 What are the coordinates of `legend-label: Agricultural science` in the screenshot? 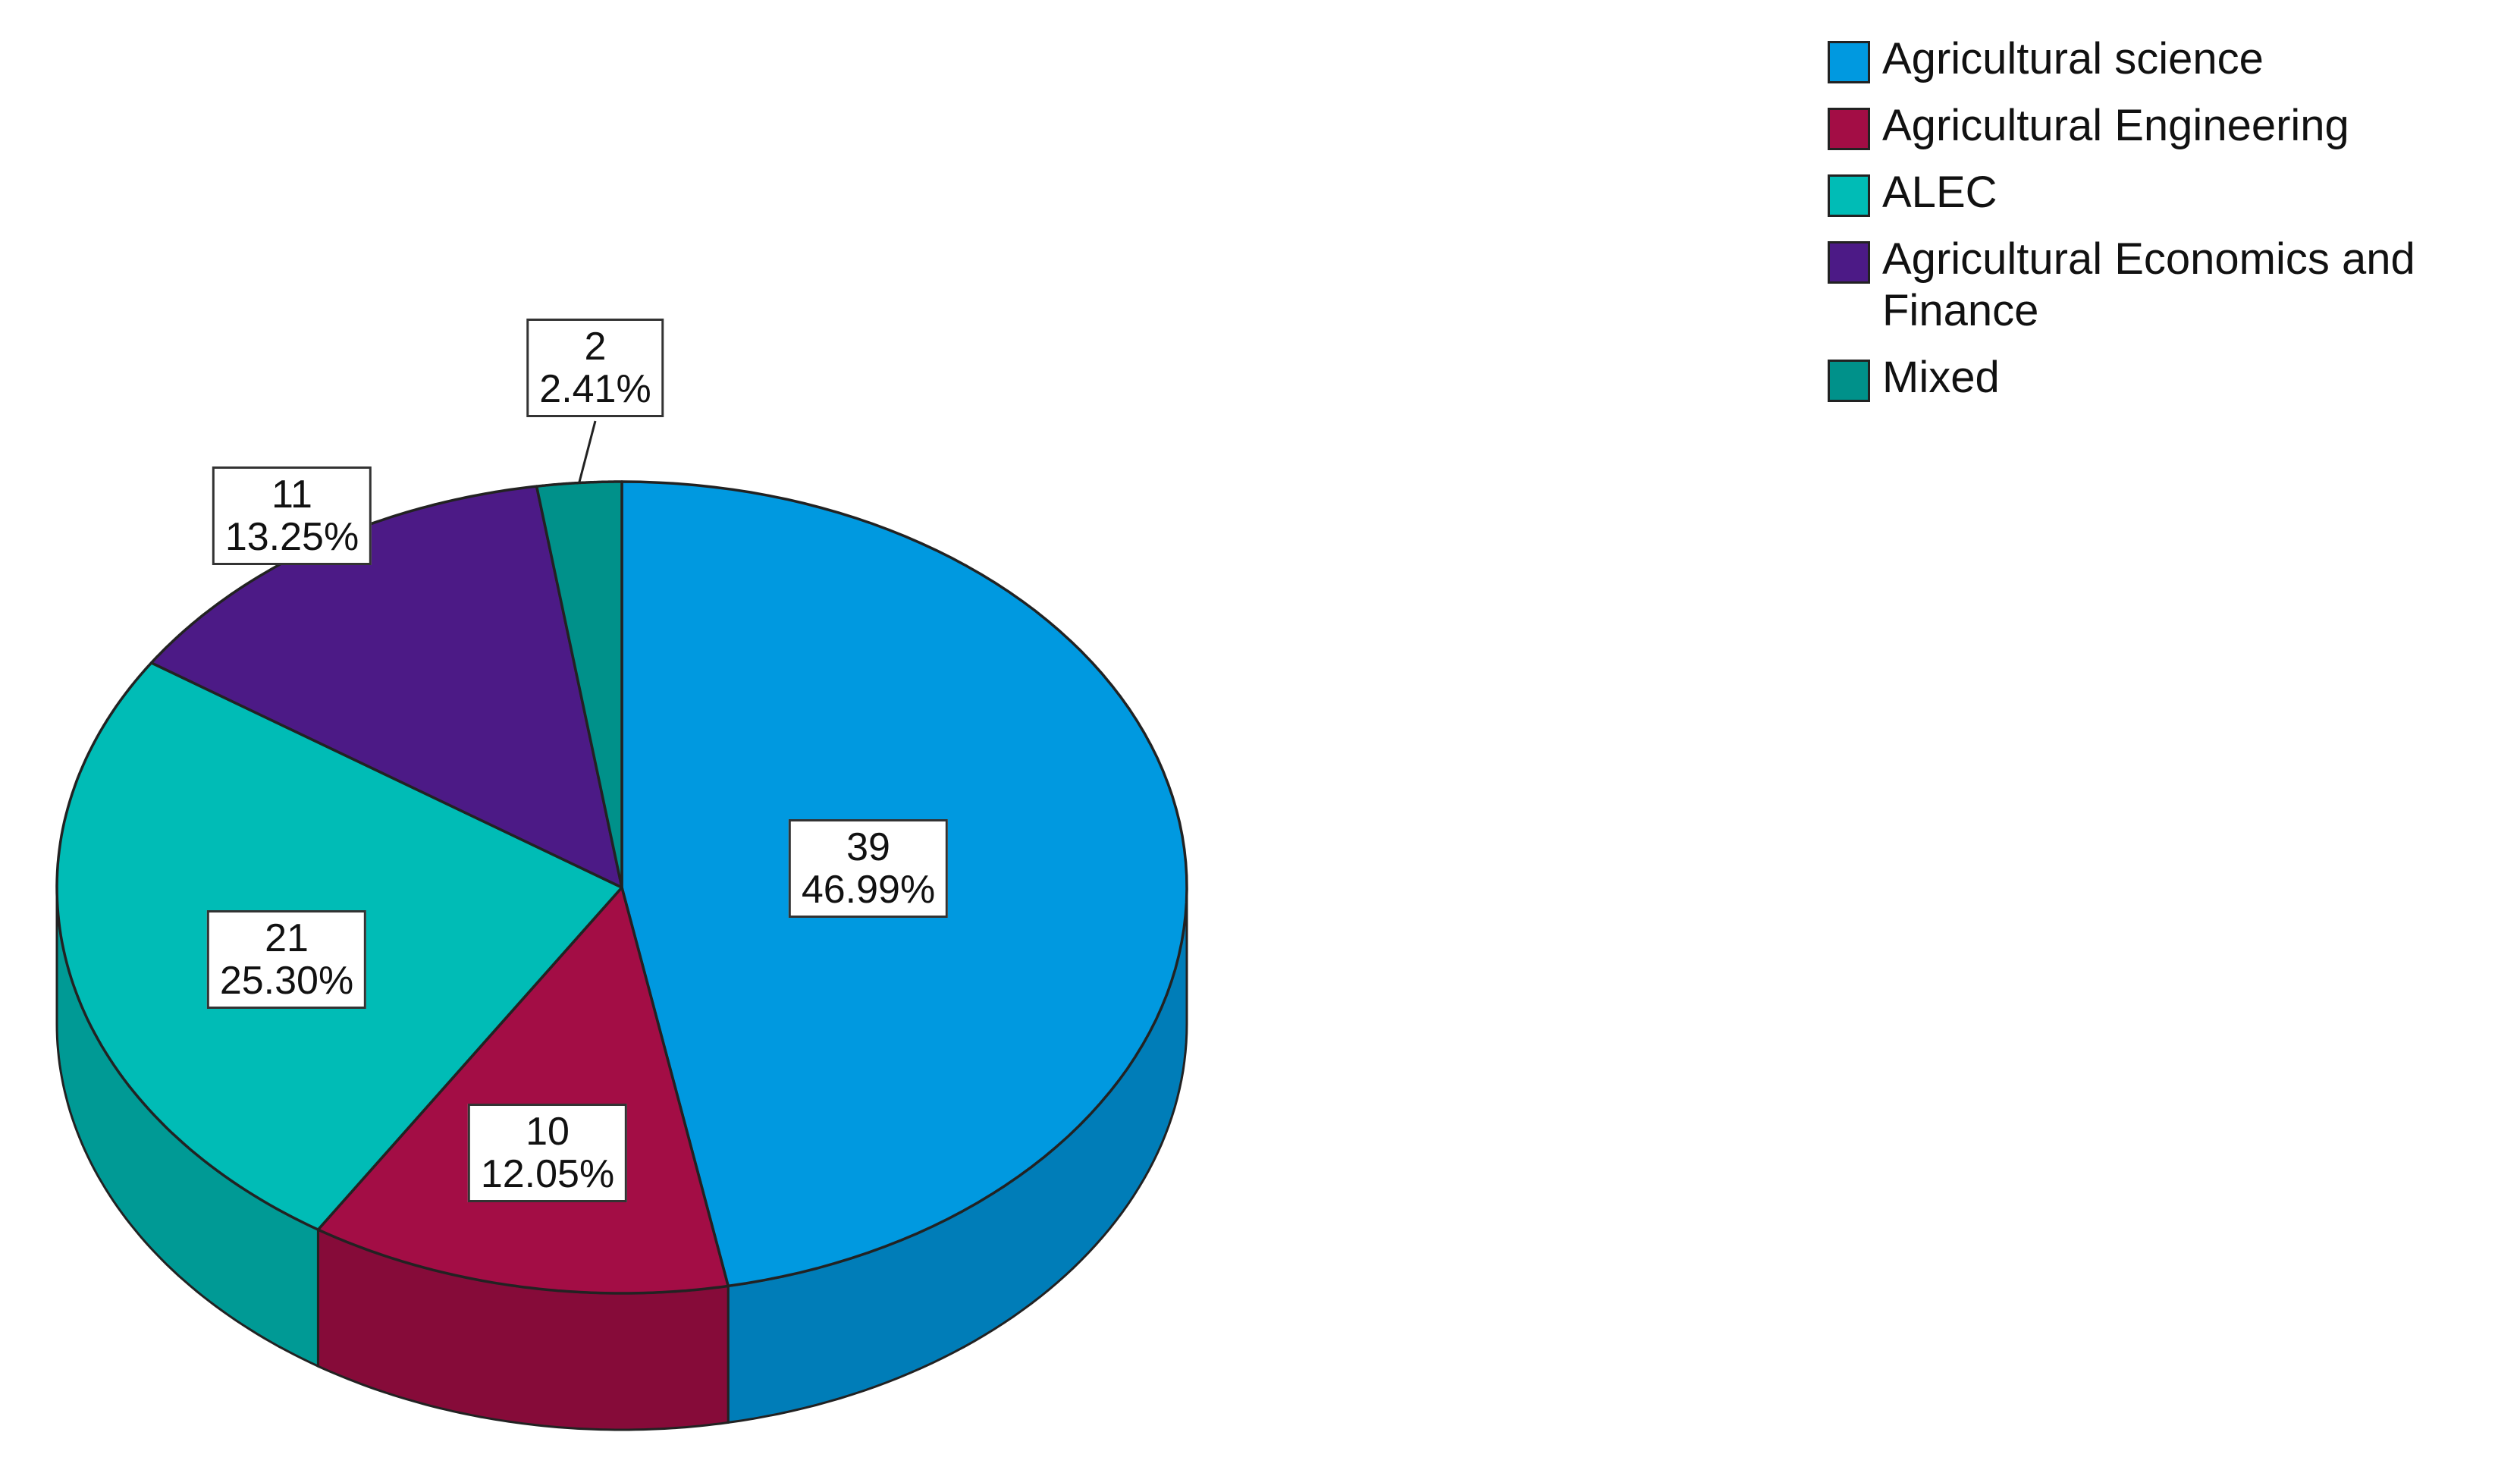 It's located at (2073, 58).